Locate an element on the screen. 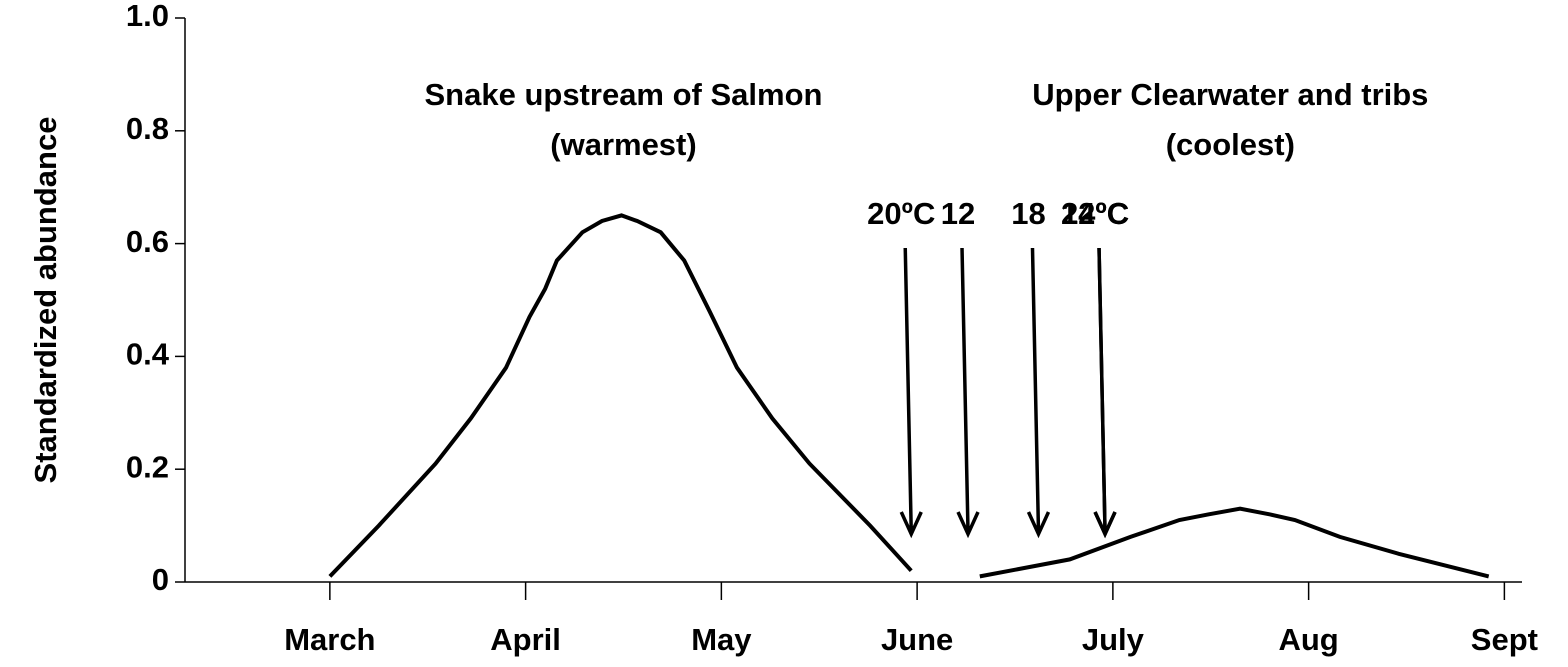  arrow-label: 18 is located at coordinates (1028, 213).